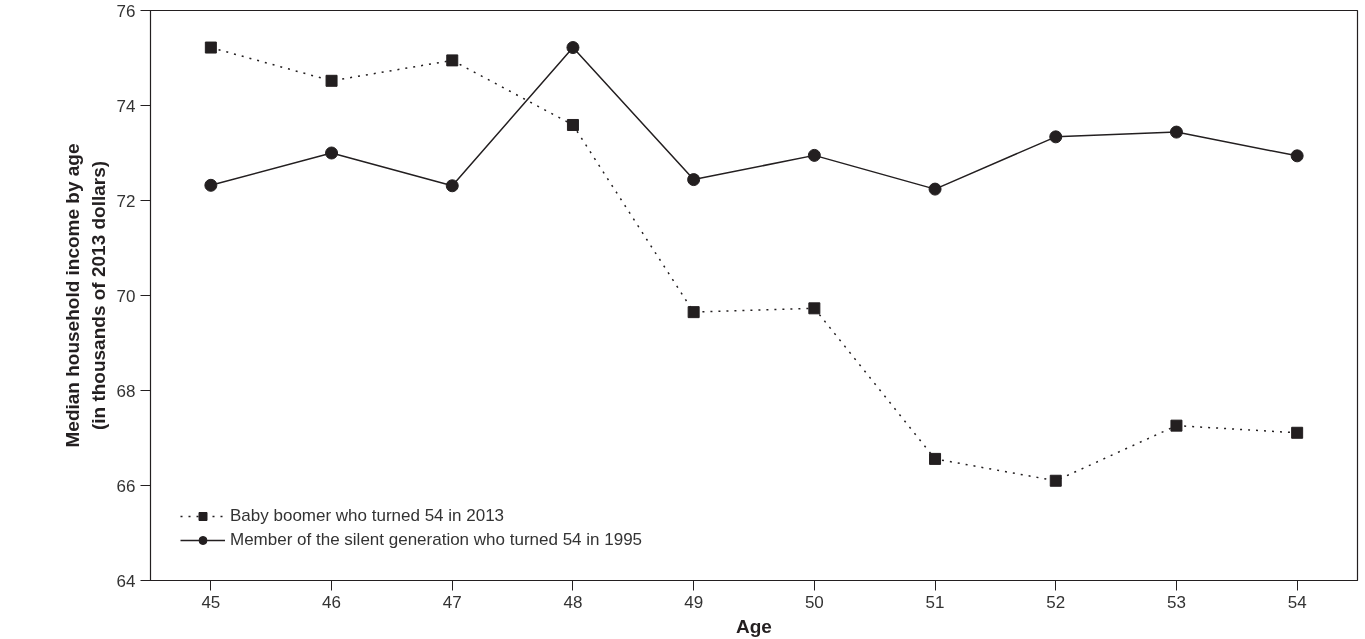 The image size is (1365, 639). What do you see at coordinates (126, 581) in the screenshot?
I see `y-tick-label: 64` at bounding box center [126, 581].